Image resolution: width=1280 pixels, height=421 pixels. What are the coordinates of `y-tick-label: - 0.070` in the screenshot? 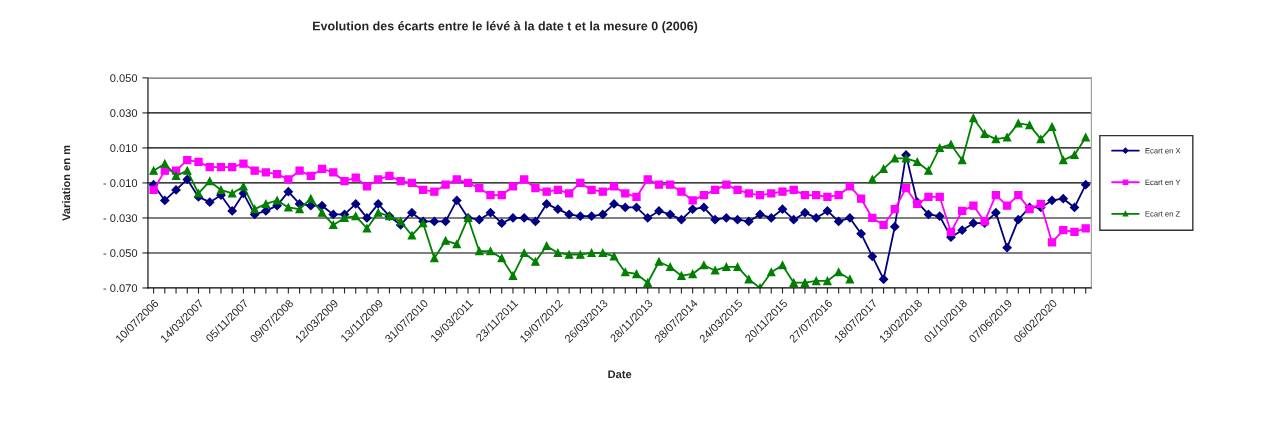 It's located at (120, 288).